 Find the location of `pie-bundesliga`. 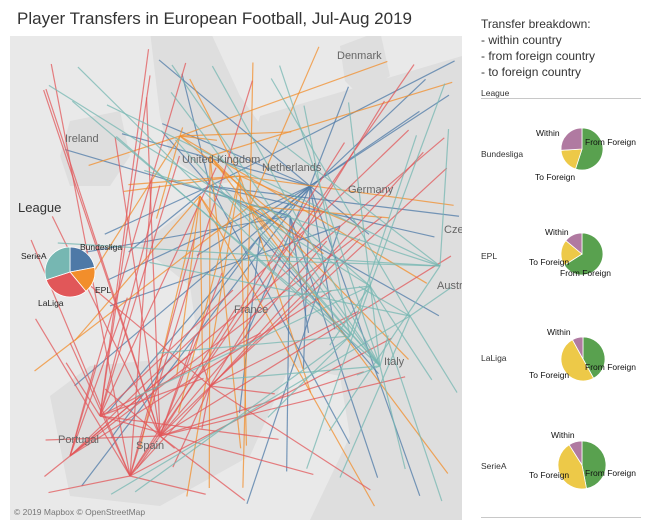

pie-bundesliga is located at coordinates (582, 149).